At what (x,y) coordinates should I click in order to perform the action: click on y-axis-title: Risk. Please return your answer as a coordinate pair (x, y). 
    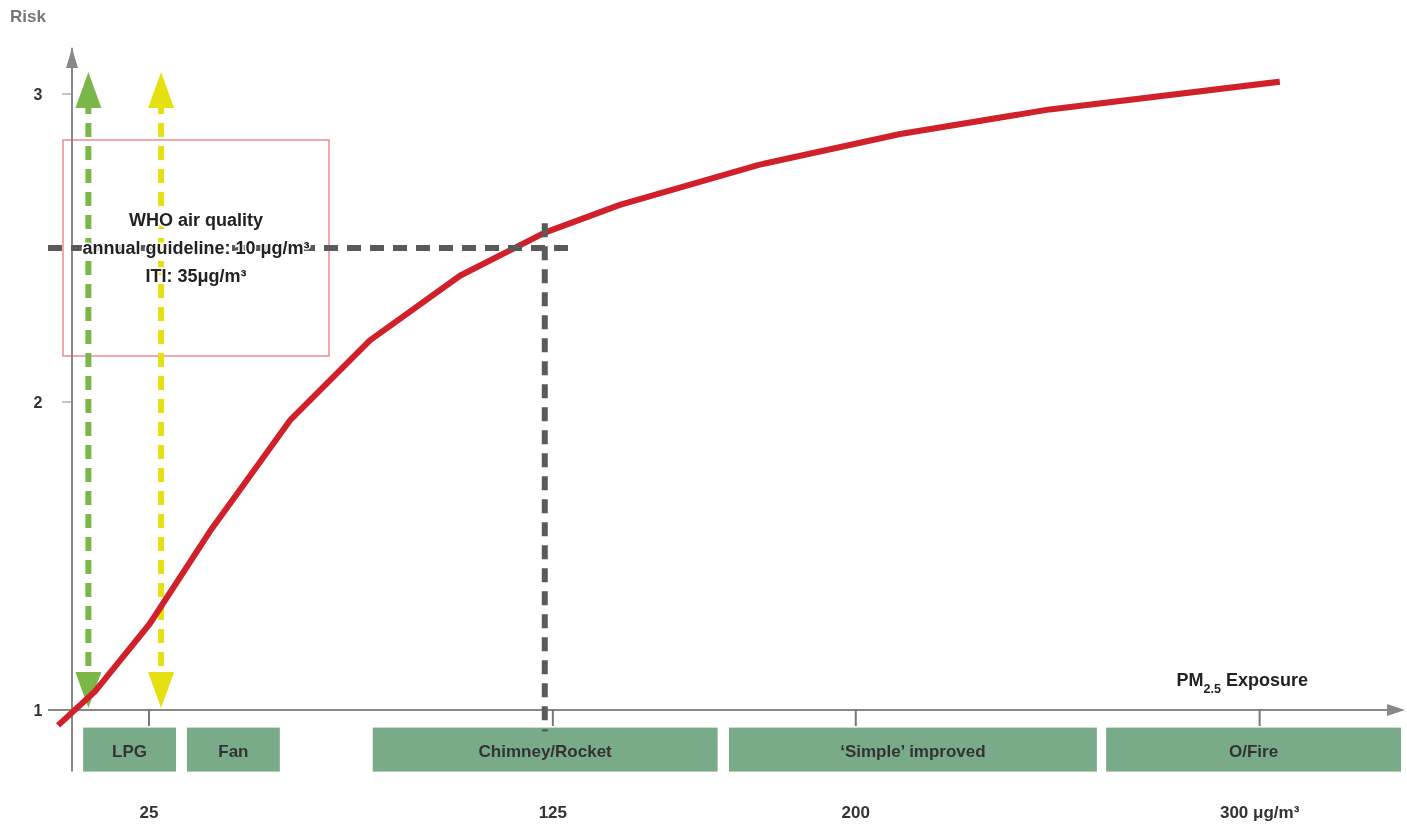
    Looking at the image, I should click on (28, 16).